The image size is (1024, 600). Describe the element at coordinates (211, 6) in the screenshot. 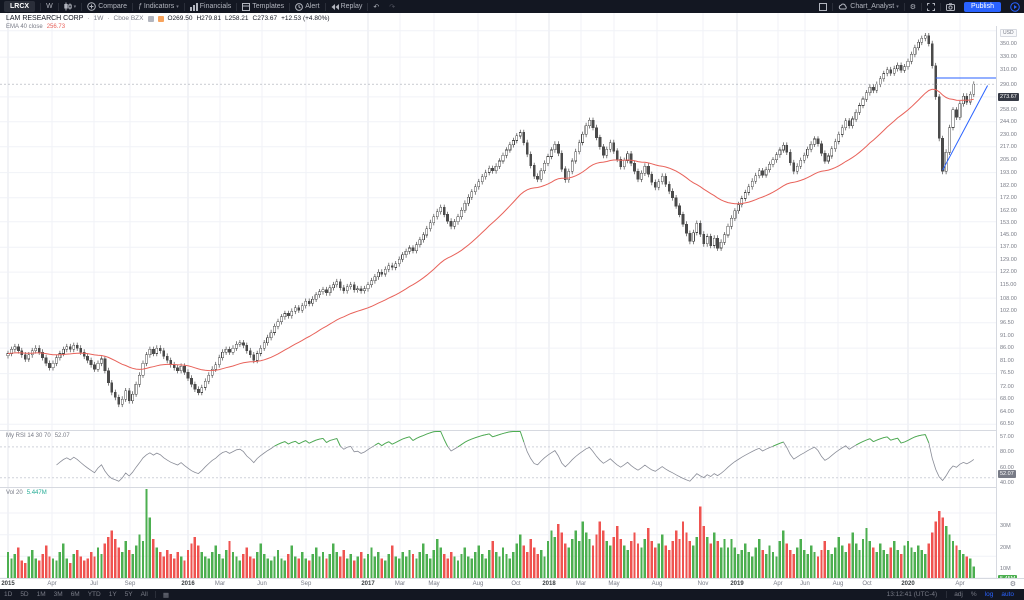

I see `financials-button: Financials` at that location.